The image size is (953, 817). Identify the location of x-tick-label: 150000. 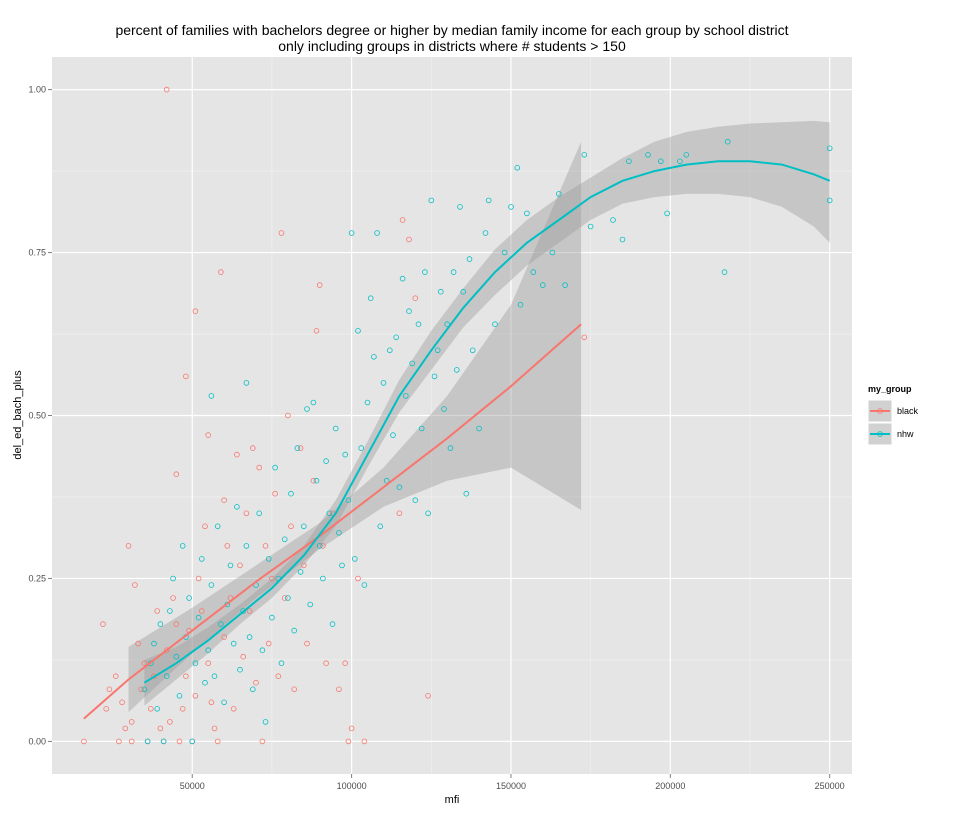
(511, 786).